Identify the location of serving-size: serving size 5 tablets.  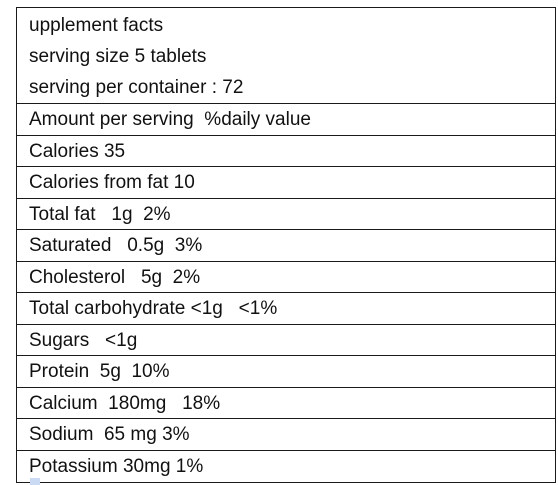
(292, 56).